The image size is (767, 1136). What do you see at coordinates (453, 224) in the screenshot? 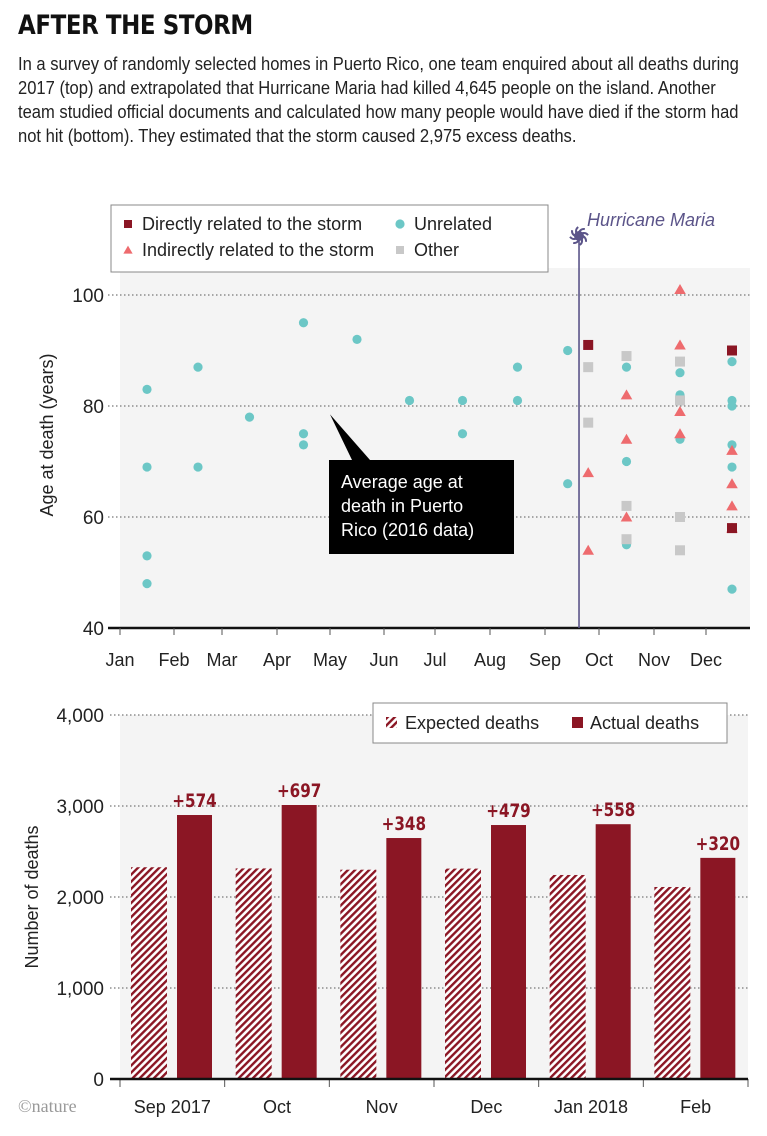
I see `legend-label: Unrelated` at bounding box center [453, 224].